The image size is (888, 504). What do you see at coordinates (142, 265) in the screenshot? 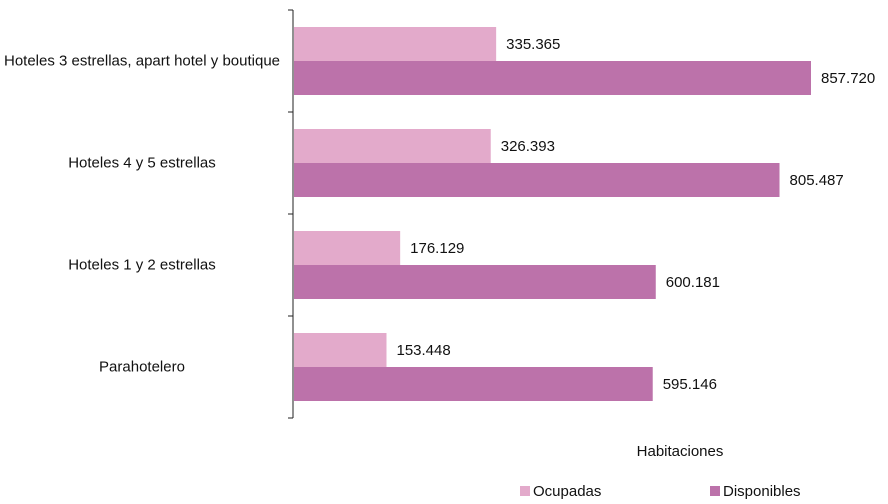
I see `category-label: Hoteles 1 y 2 estrellas` at bounding box center [142, 265].